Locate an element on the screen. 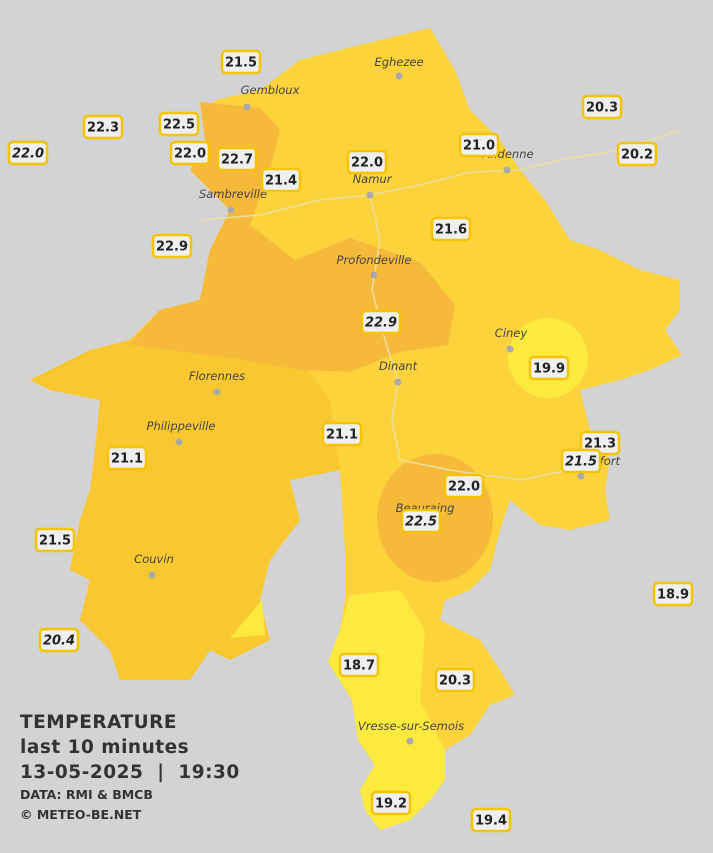 This screenshot has width=713, height=853. station: 21.6 is located at coordinates (451, 229).